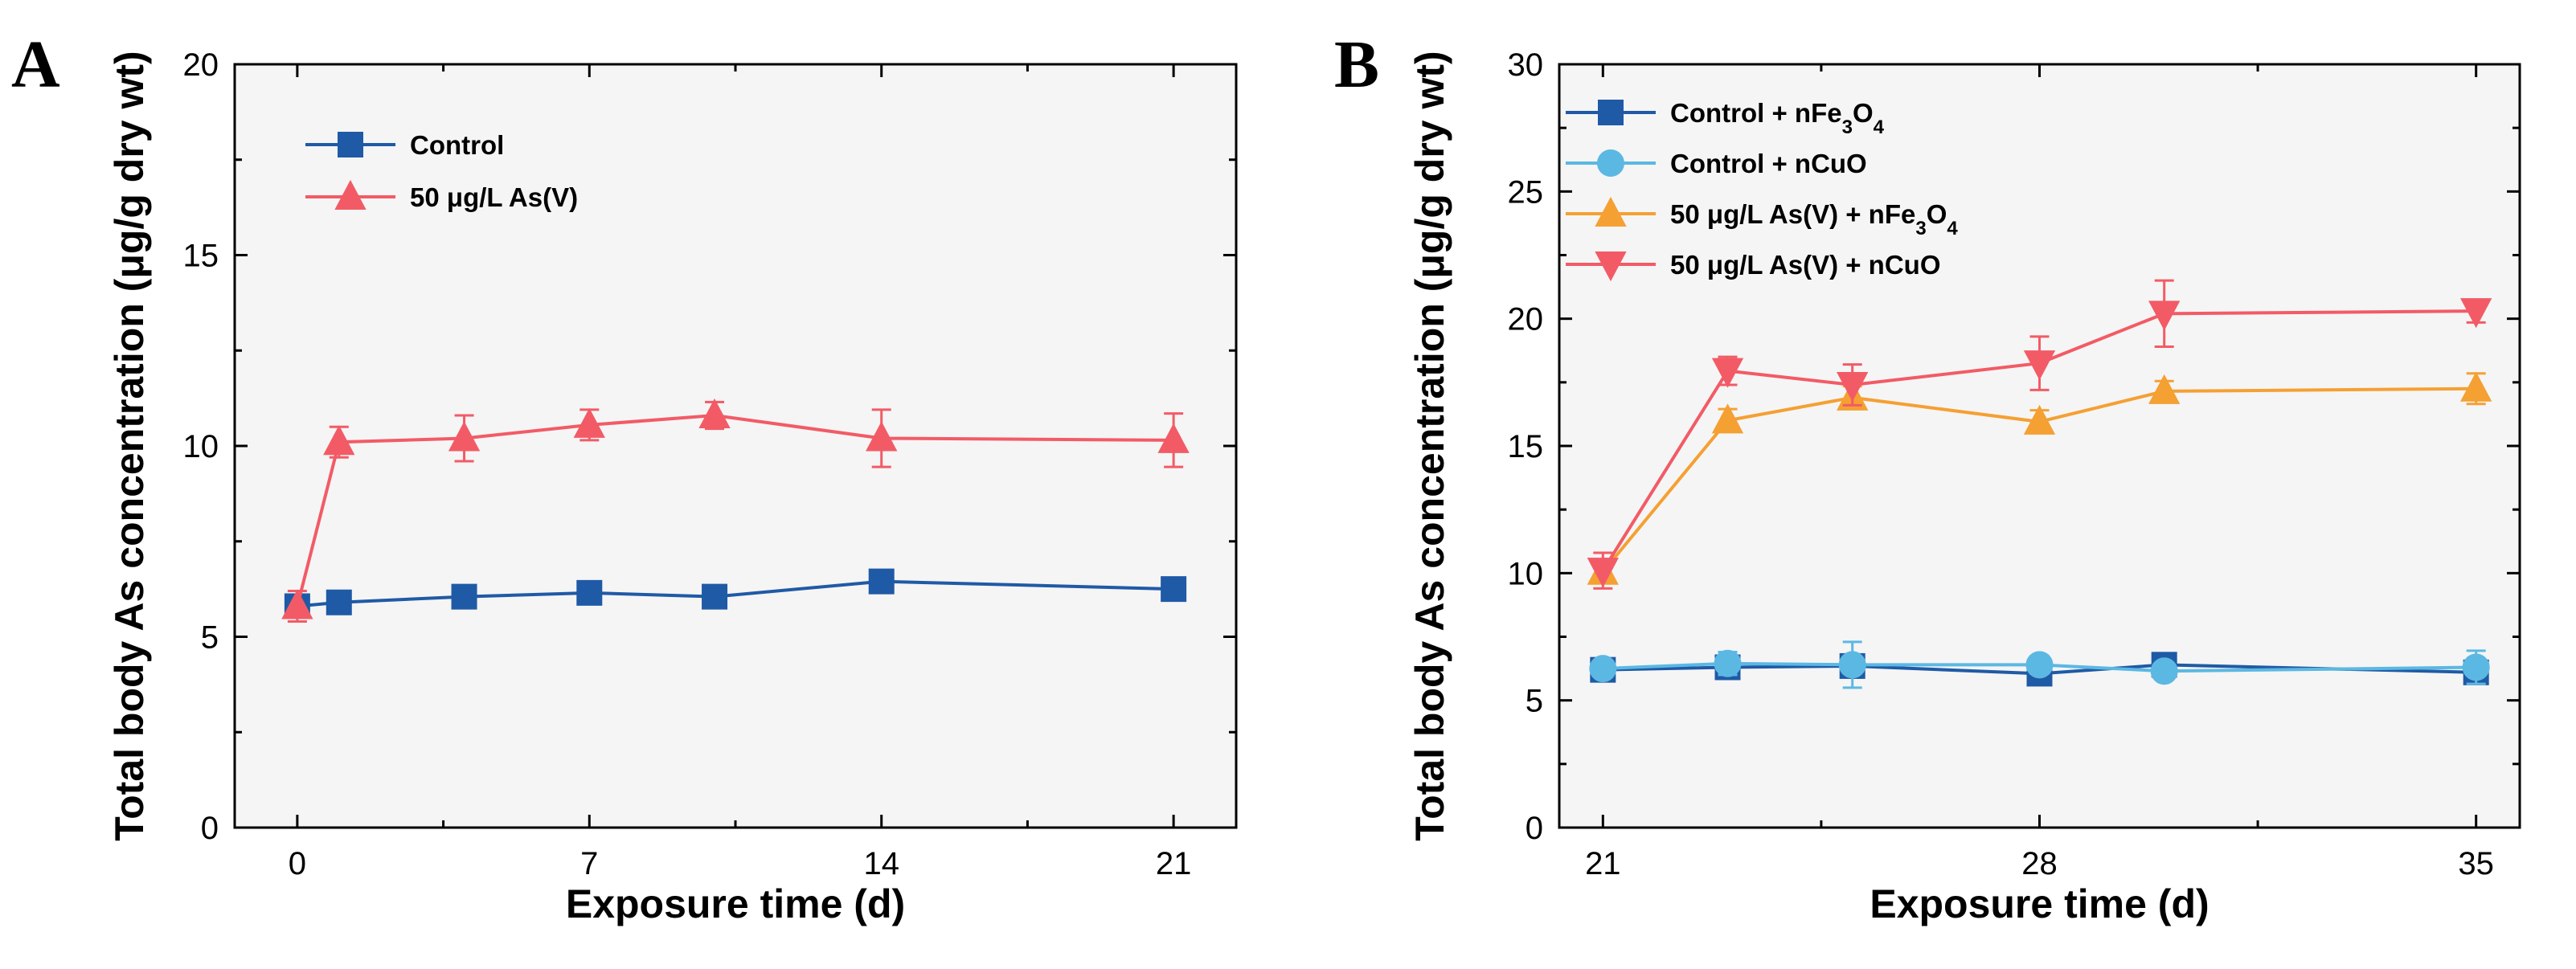  Describe the element at coordinates (2476, 863) in the screenshot. I see `x-tick-label: 35` at that location.